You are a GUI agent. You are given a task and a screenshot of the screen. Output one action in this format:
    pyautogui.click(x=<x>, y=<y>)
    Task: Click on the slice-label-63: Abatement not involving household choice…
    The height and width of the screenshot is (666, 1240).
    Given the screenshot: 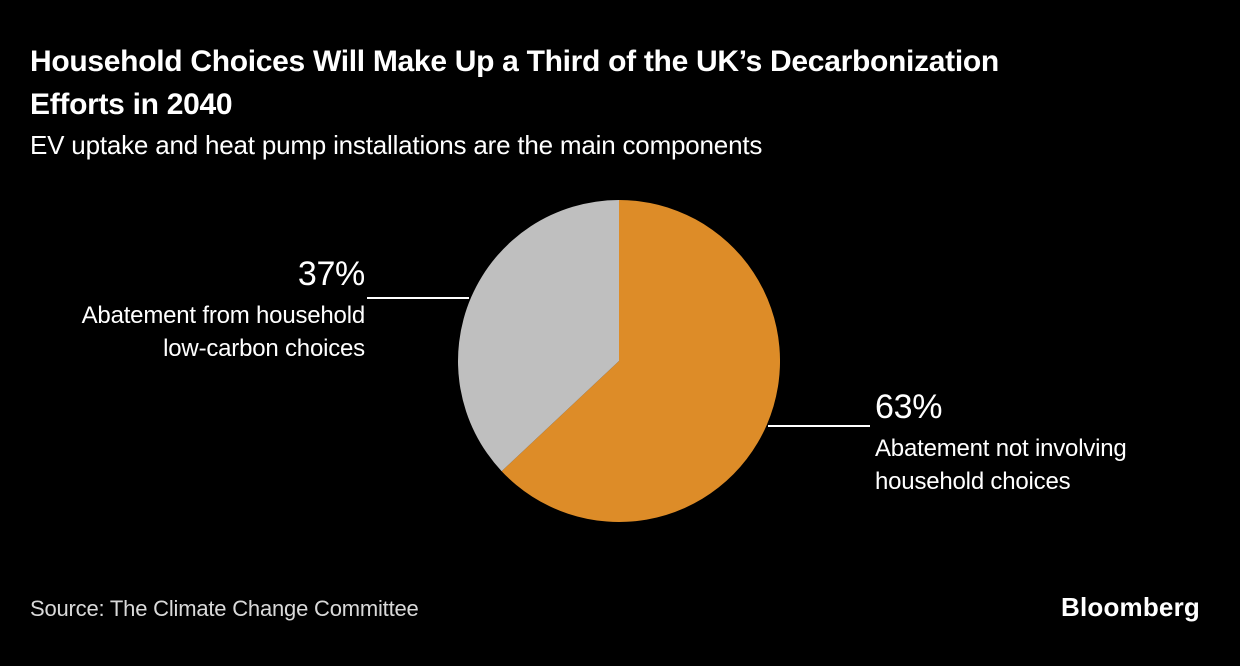 What is the action you would take?
    pyautogui.click(x=1001, y=465)
    